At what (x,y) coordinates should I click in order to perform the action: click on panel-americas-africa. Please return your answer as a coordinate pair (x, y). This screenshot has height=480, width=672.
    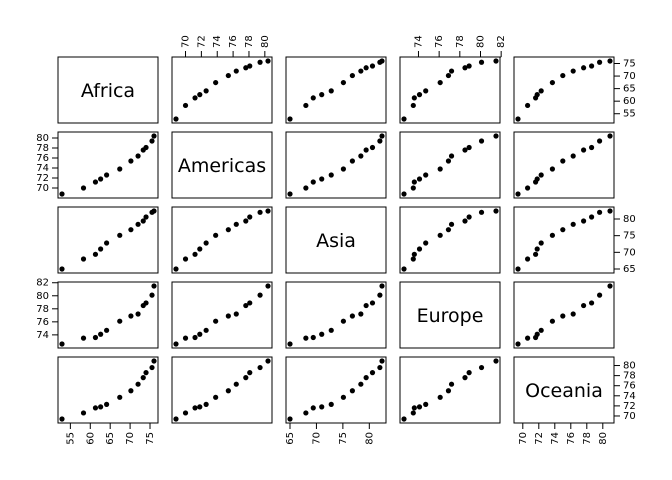
    Looking at the image, I should click on (108, 165).